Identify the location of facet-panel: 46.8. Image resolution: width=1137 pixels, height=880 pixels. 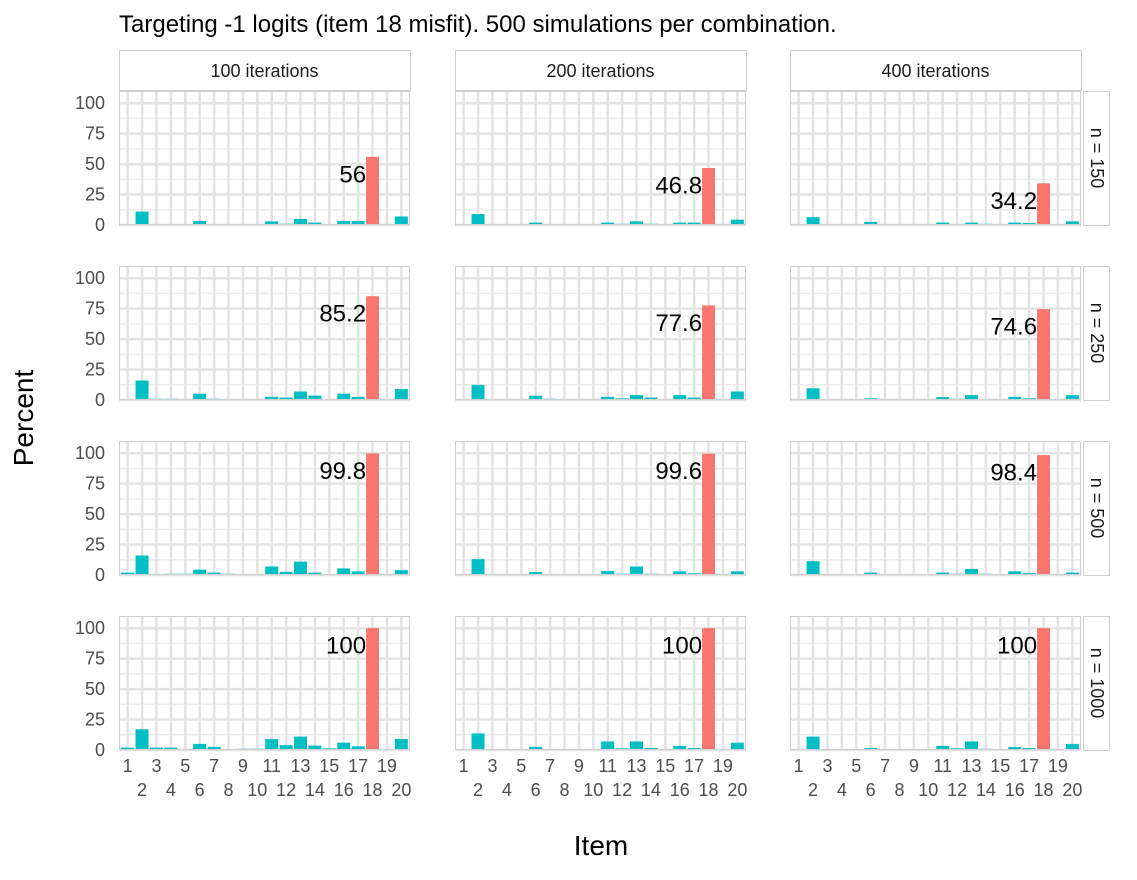
(600, 158).